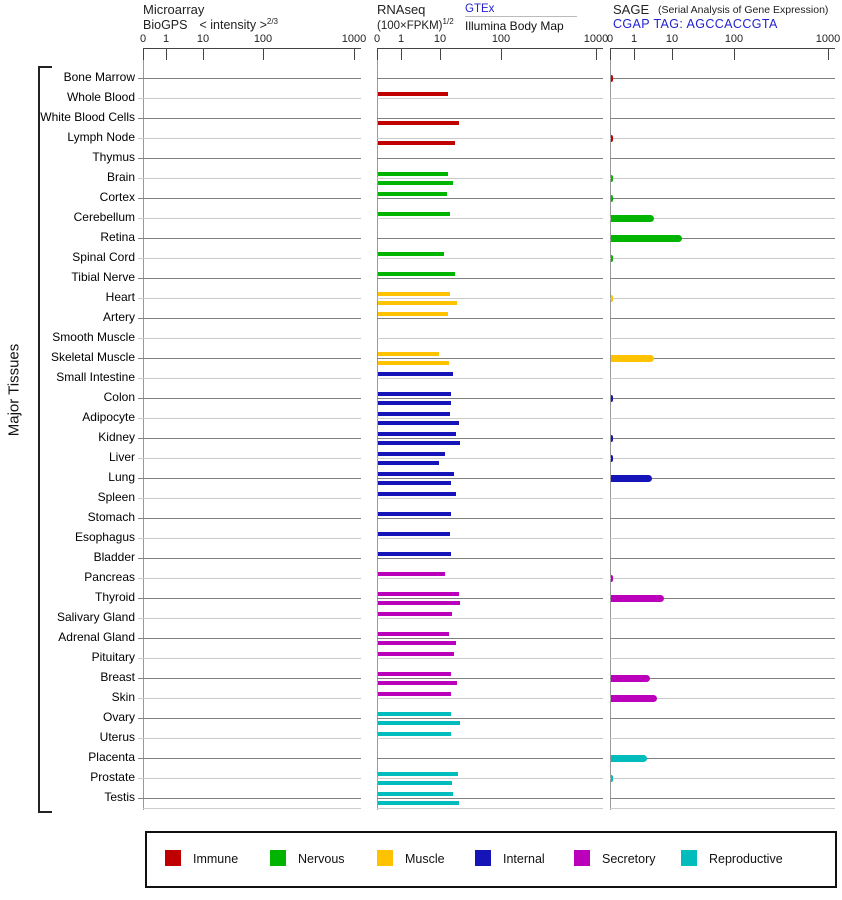  What do you see at coordinates (112, 777) in the screenshot?
I see `tissue-label: Prostate` at bounding box center [112, 777].